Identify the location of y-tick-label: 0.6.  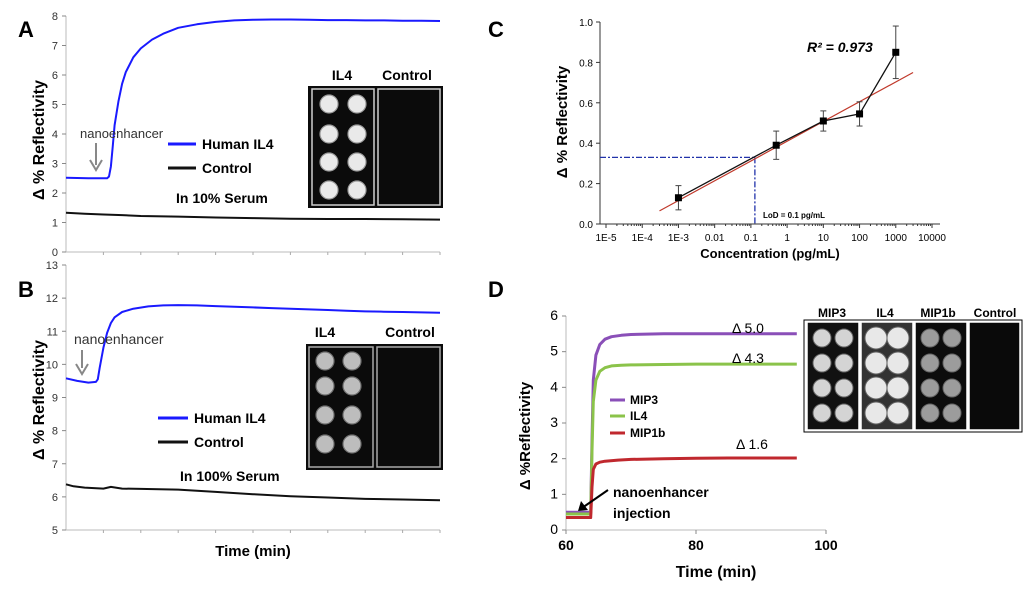
(586, 104).